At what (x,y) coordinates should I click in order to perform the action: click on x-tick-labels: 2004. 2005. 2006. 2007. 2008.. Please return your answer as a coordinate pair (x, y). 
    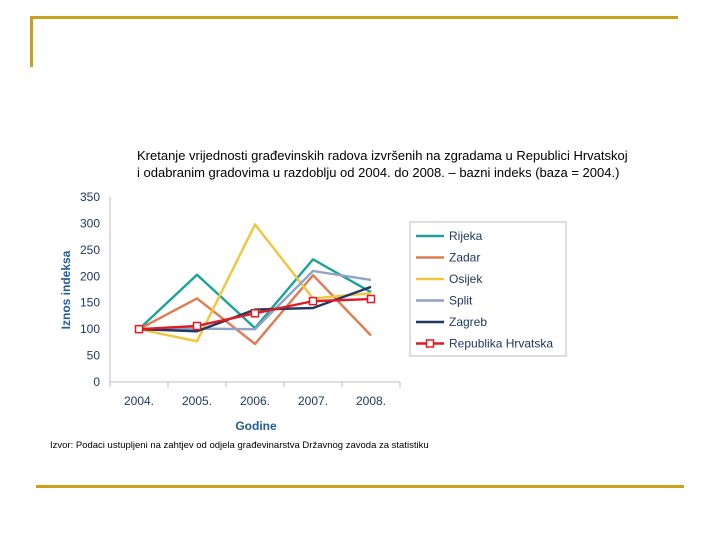
    Looking at the image, I should click on (255, 401).